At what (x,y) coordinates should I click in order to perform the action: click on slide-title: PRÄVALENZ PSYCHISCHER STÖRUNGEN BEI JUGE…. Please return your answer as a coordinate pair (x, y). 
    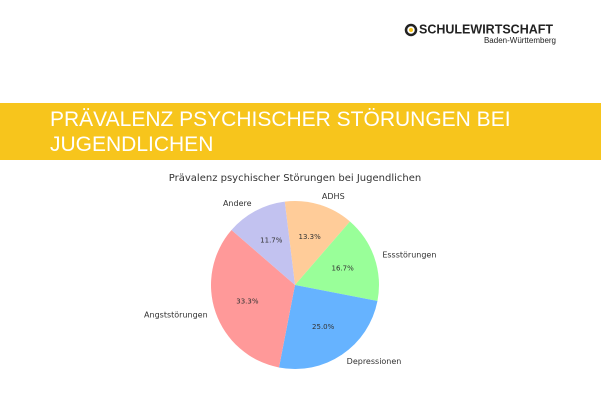
    Looking at the image, I should click on (280, 132).